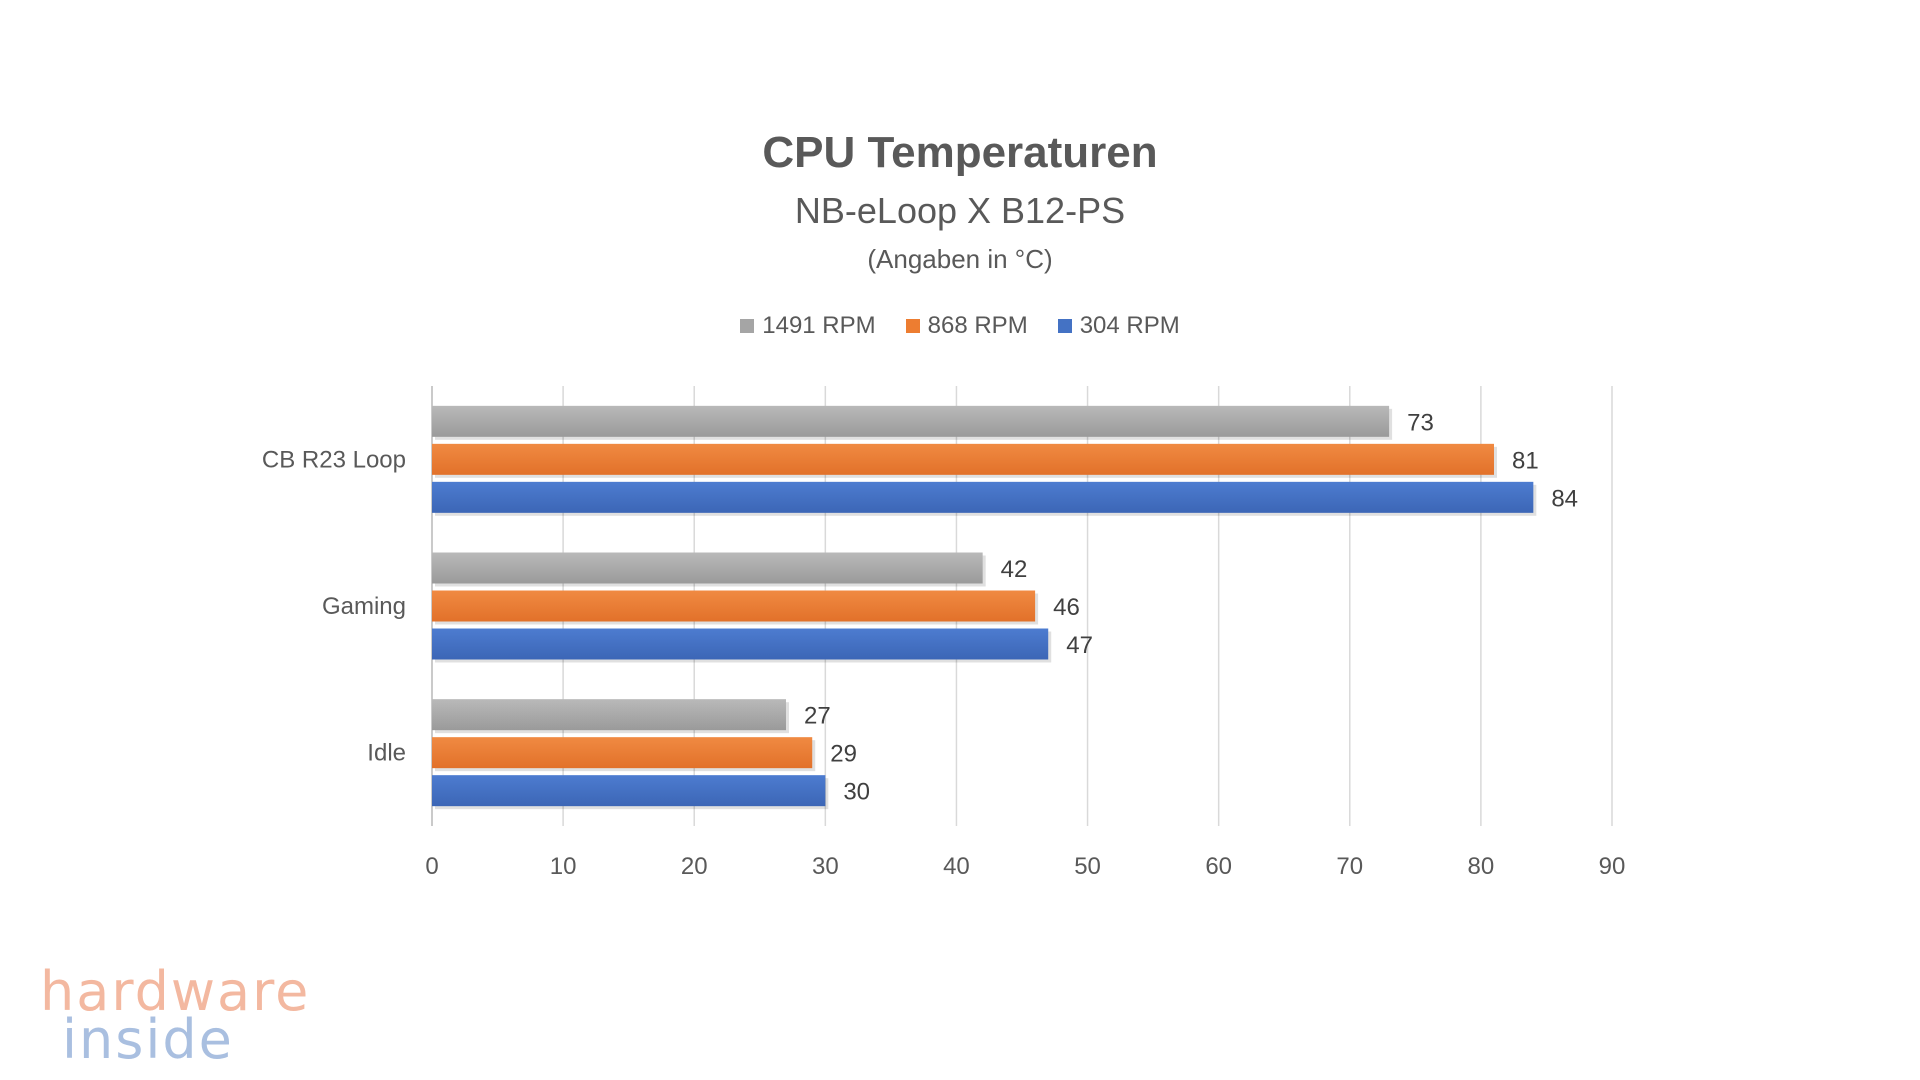  What do you see at coordinates (175, 991) in the screenshot?
I see `logo-line-1: hardware` at bounding box center [175, 991].